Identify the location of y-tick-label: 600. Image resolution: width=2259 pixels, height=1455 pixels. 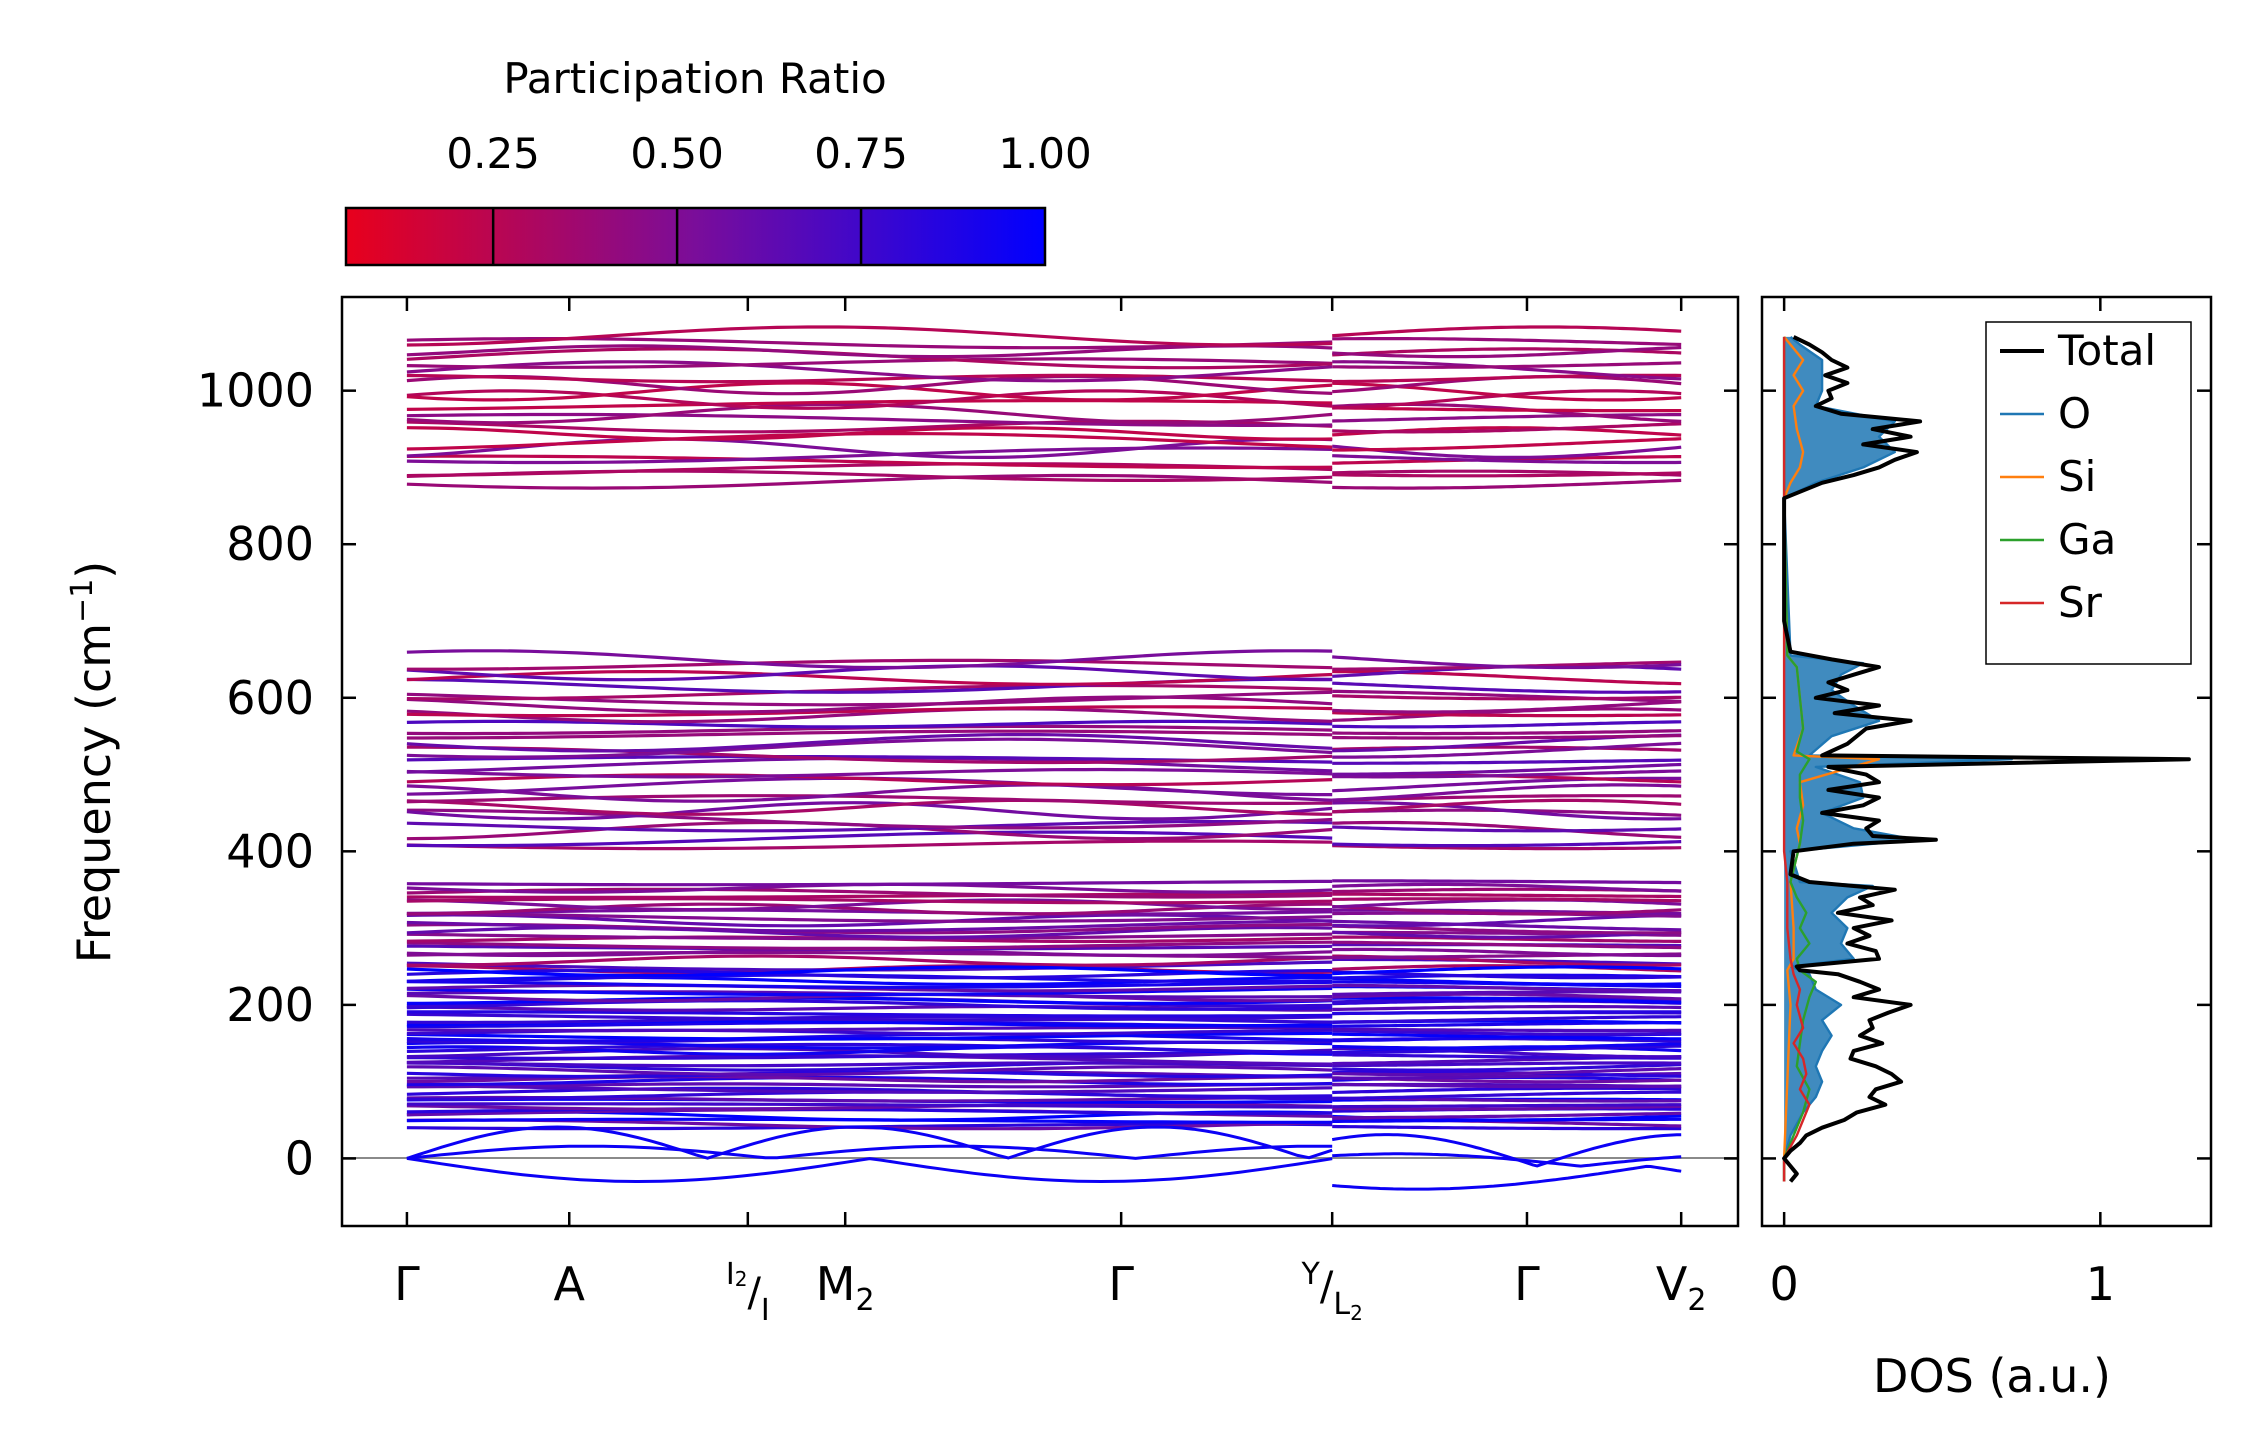
(270, 698).